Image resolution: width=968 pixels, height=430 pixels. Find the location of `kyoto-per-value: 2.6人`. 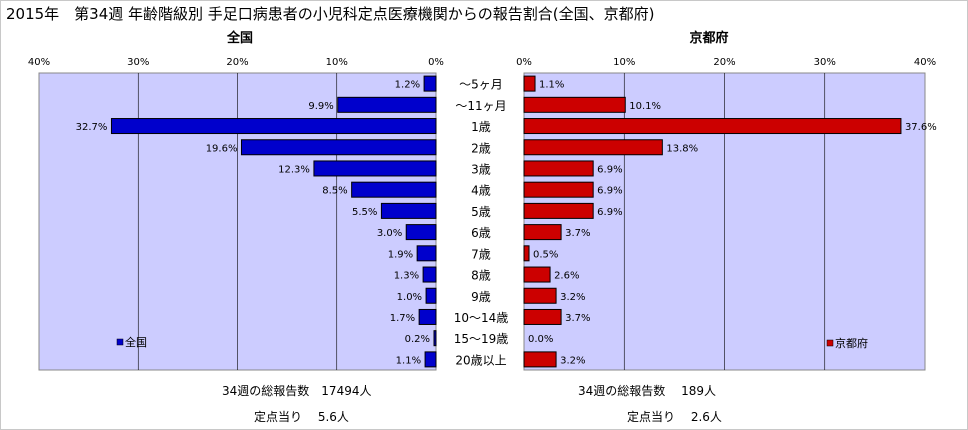

kyoto-per-value: 2.6人 is located at coordinates (706, 417).